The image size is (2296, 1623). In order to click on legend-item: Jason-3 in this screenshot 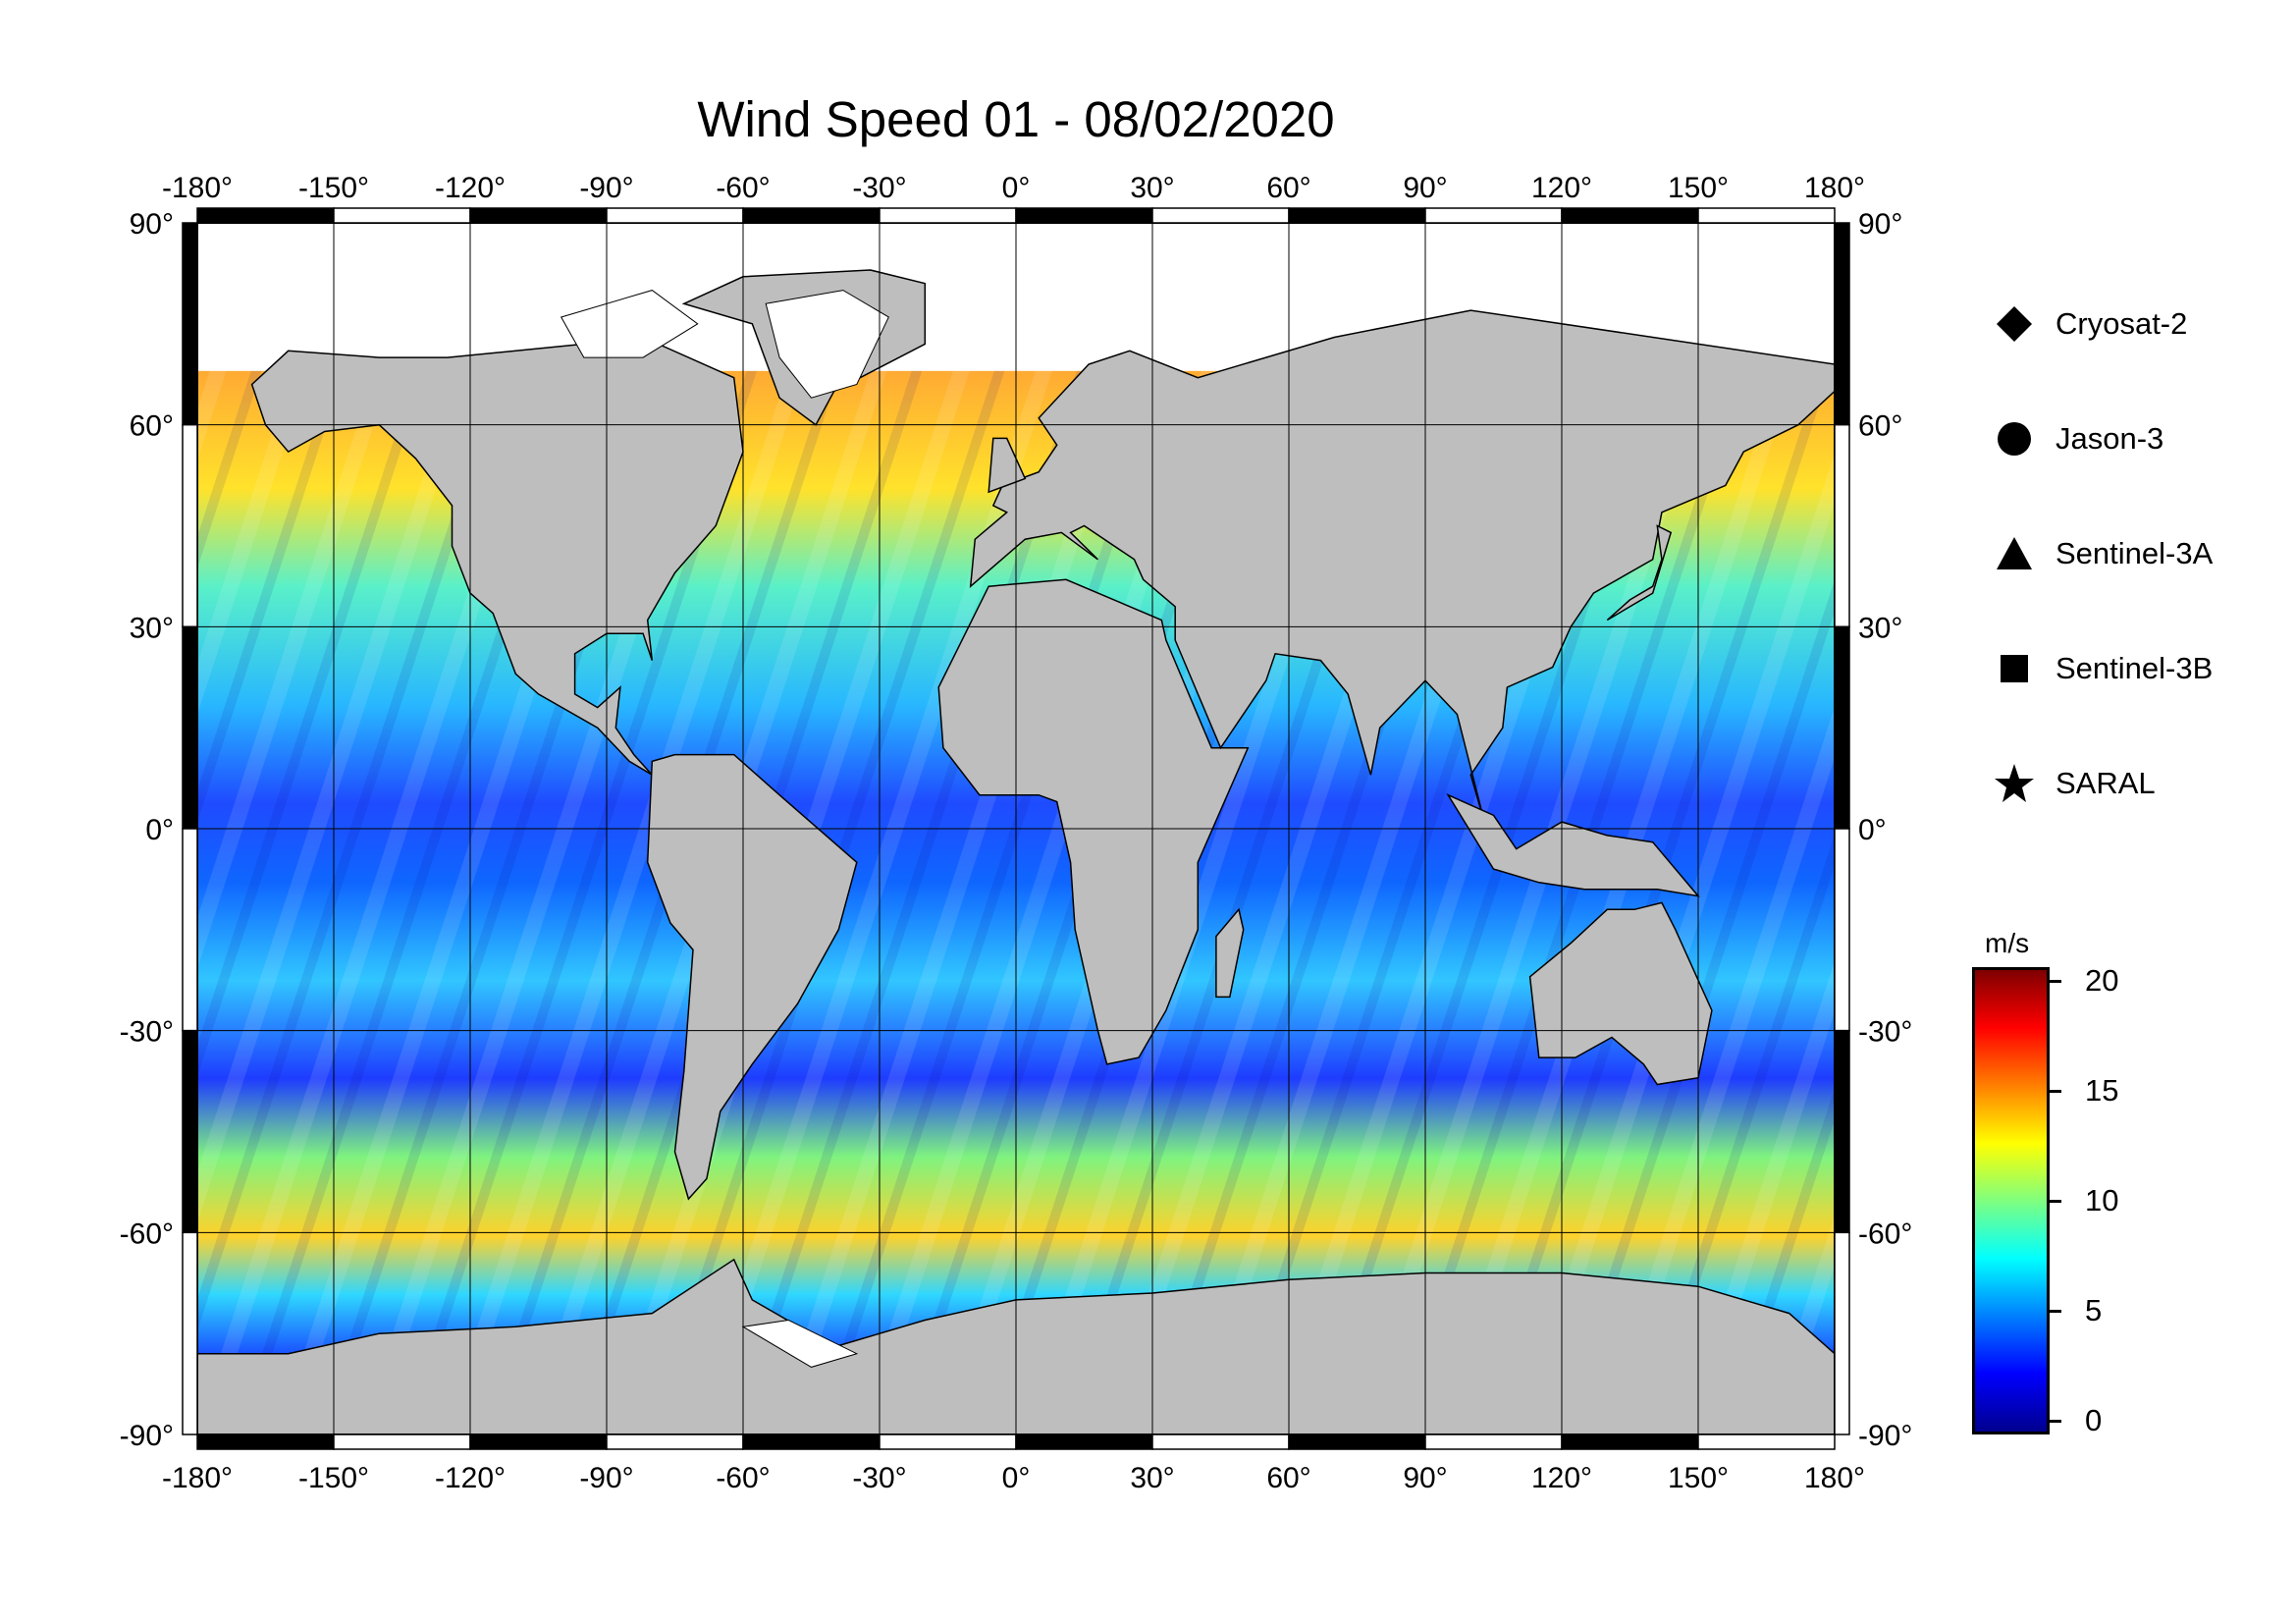, I will do `click(2078, 439)`.